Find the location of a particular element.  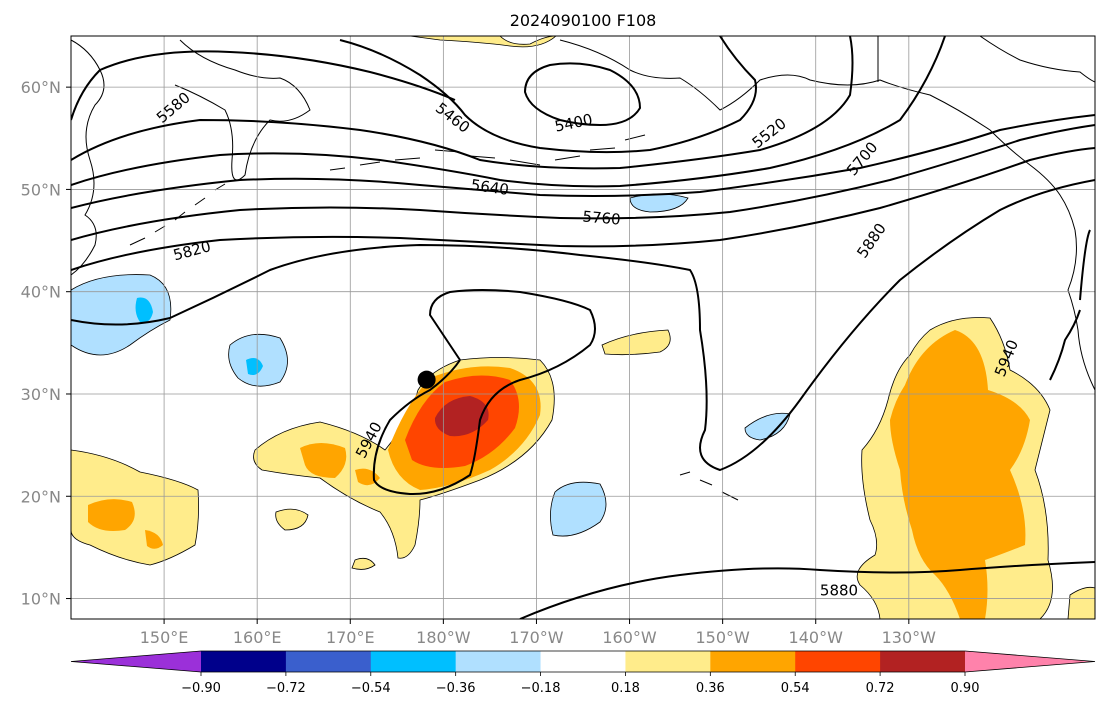

contour-label: 5880 is located at coordinates (839, 590).